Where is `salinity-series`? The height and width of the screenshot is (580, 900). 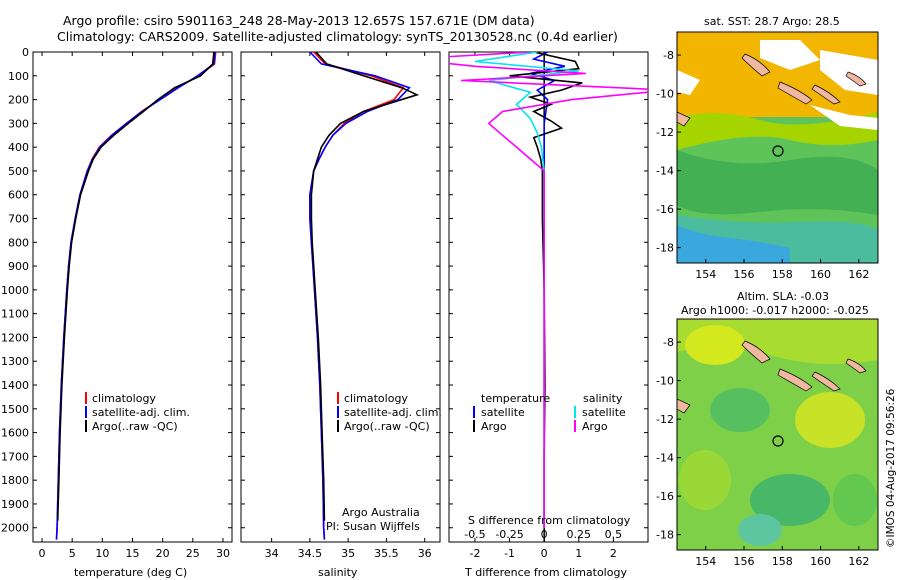 salinity-series is located at coordinates (364, 296).